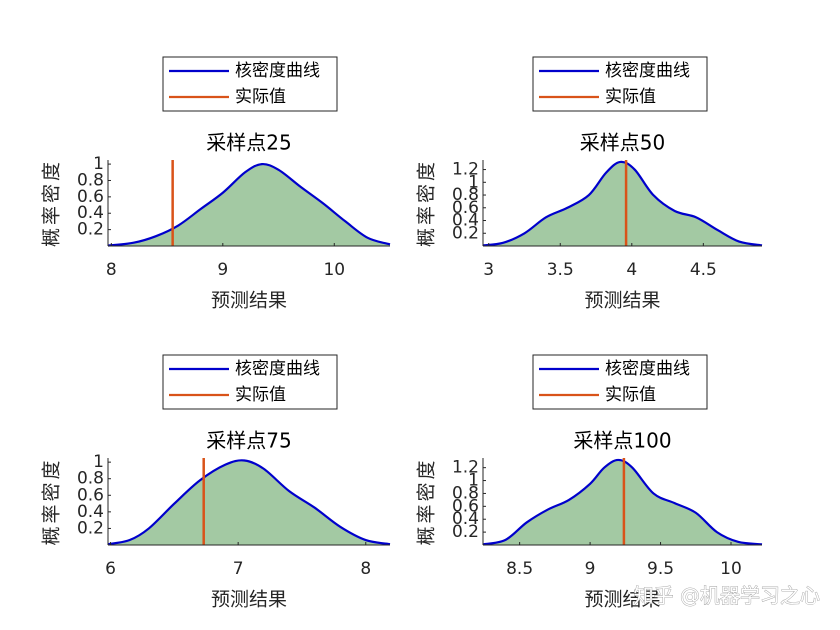 This screenshot has height=630, width=840. Describe the element at coordinates (248, 143) in the screenshot. I see `subplot-title: 采样点25` at that location.